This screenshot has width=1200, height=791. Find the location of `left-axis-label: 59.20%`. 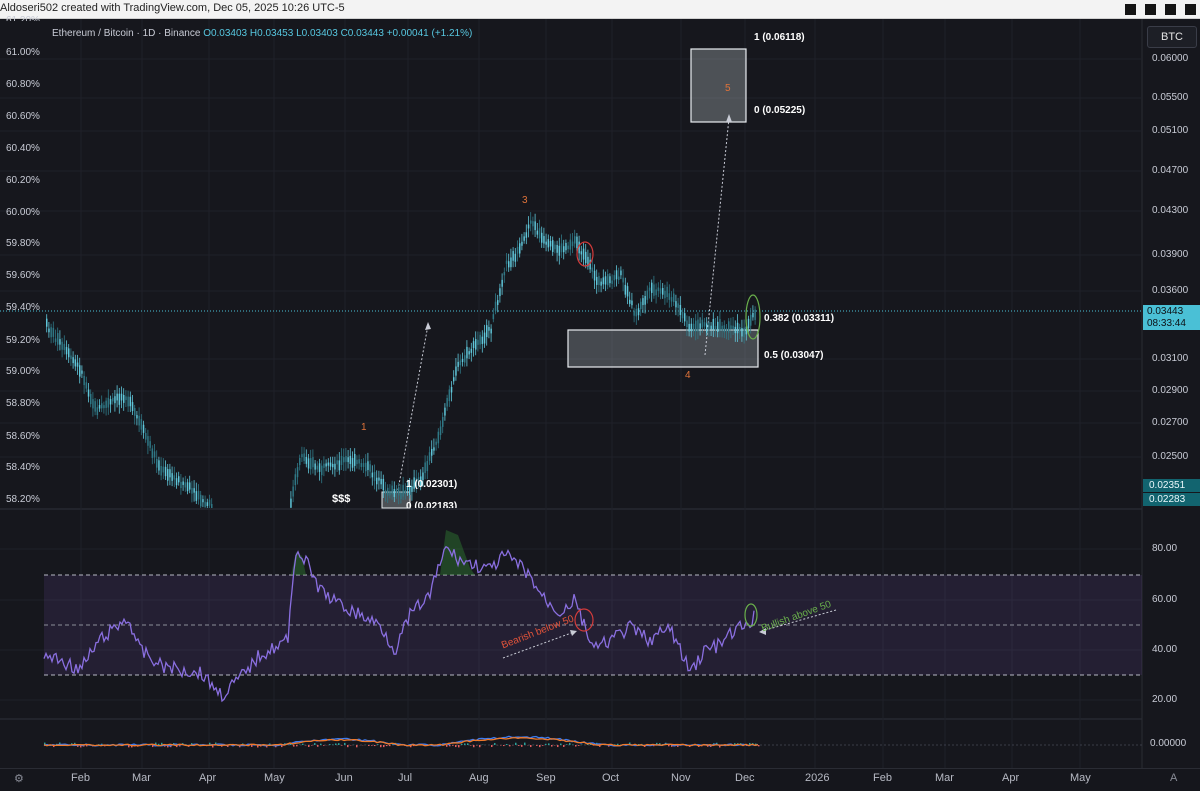

left-axis-label: 59.20% is located at coordinates (23, 340).